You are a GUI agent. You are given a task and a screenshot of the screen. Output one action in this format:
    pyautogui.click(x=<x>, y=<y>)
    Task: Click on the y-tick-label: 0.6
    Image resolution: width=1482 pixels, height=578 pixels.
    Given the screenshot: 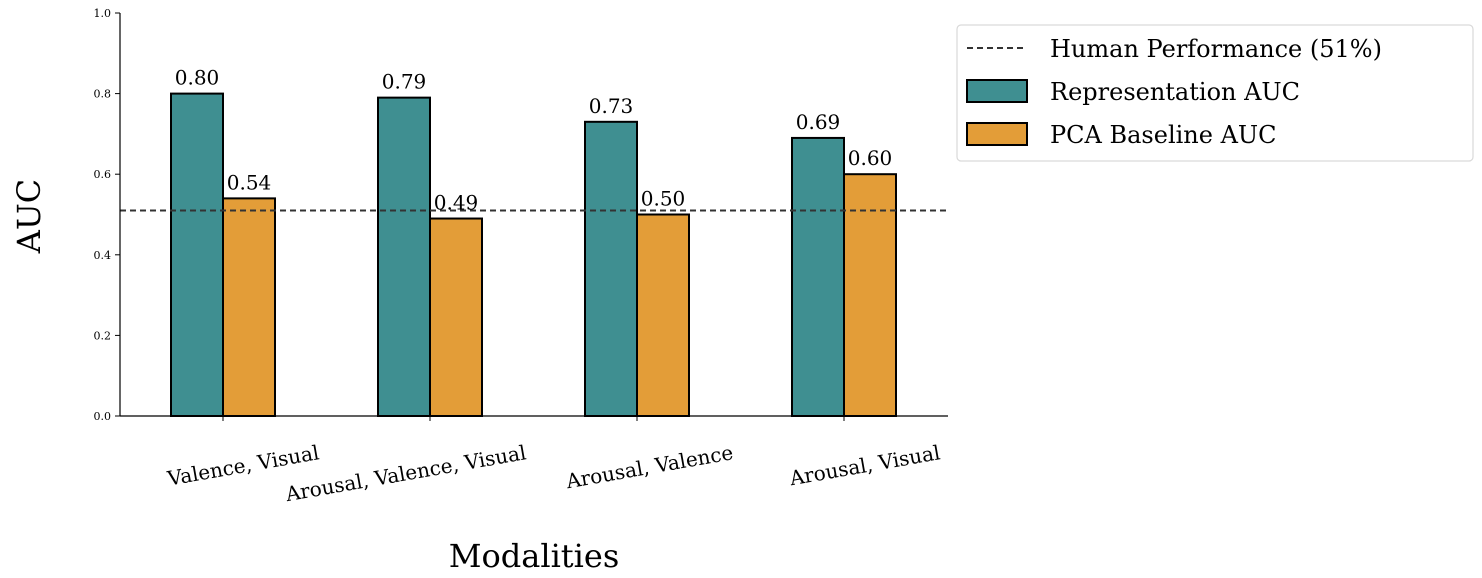 What is the action you would take?
    pyautogui.click(x=103, y=174)
    